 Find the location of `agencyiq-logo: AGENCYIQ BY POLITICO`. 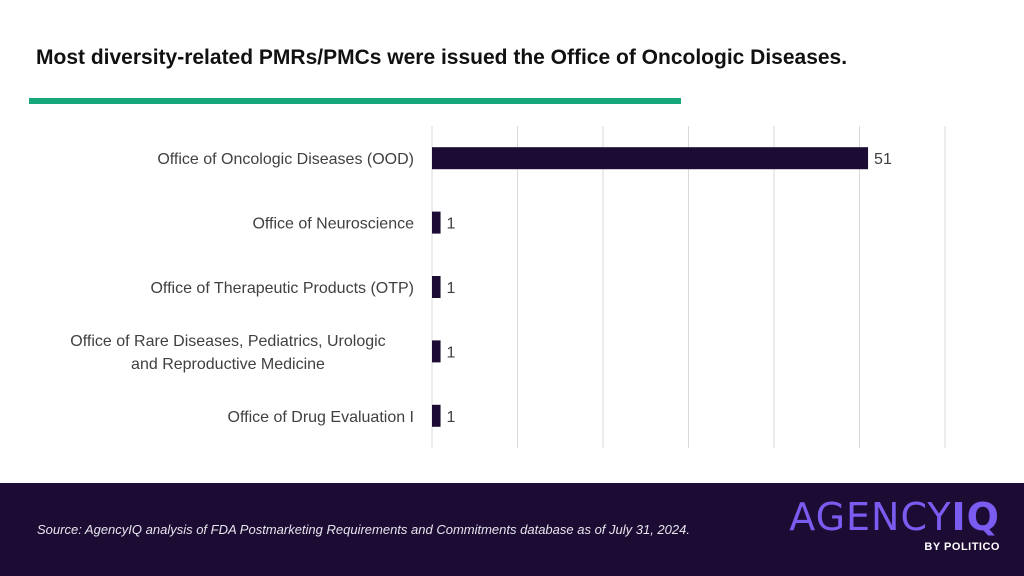

agencyiq-logo: AGENCYIQ BY POLITICO is located at coordinates (894, 525).